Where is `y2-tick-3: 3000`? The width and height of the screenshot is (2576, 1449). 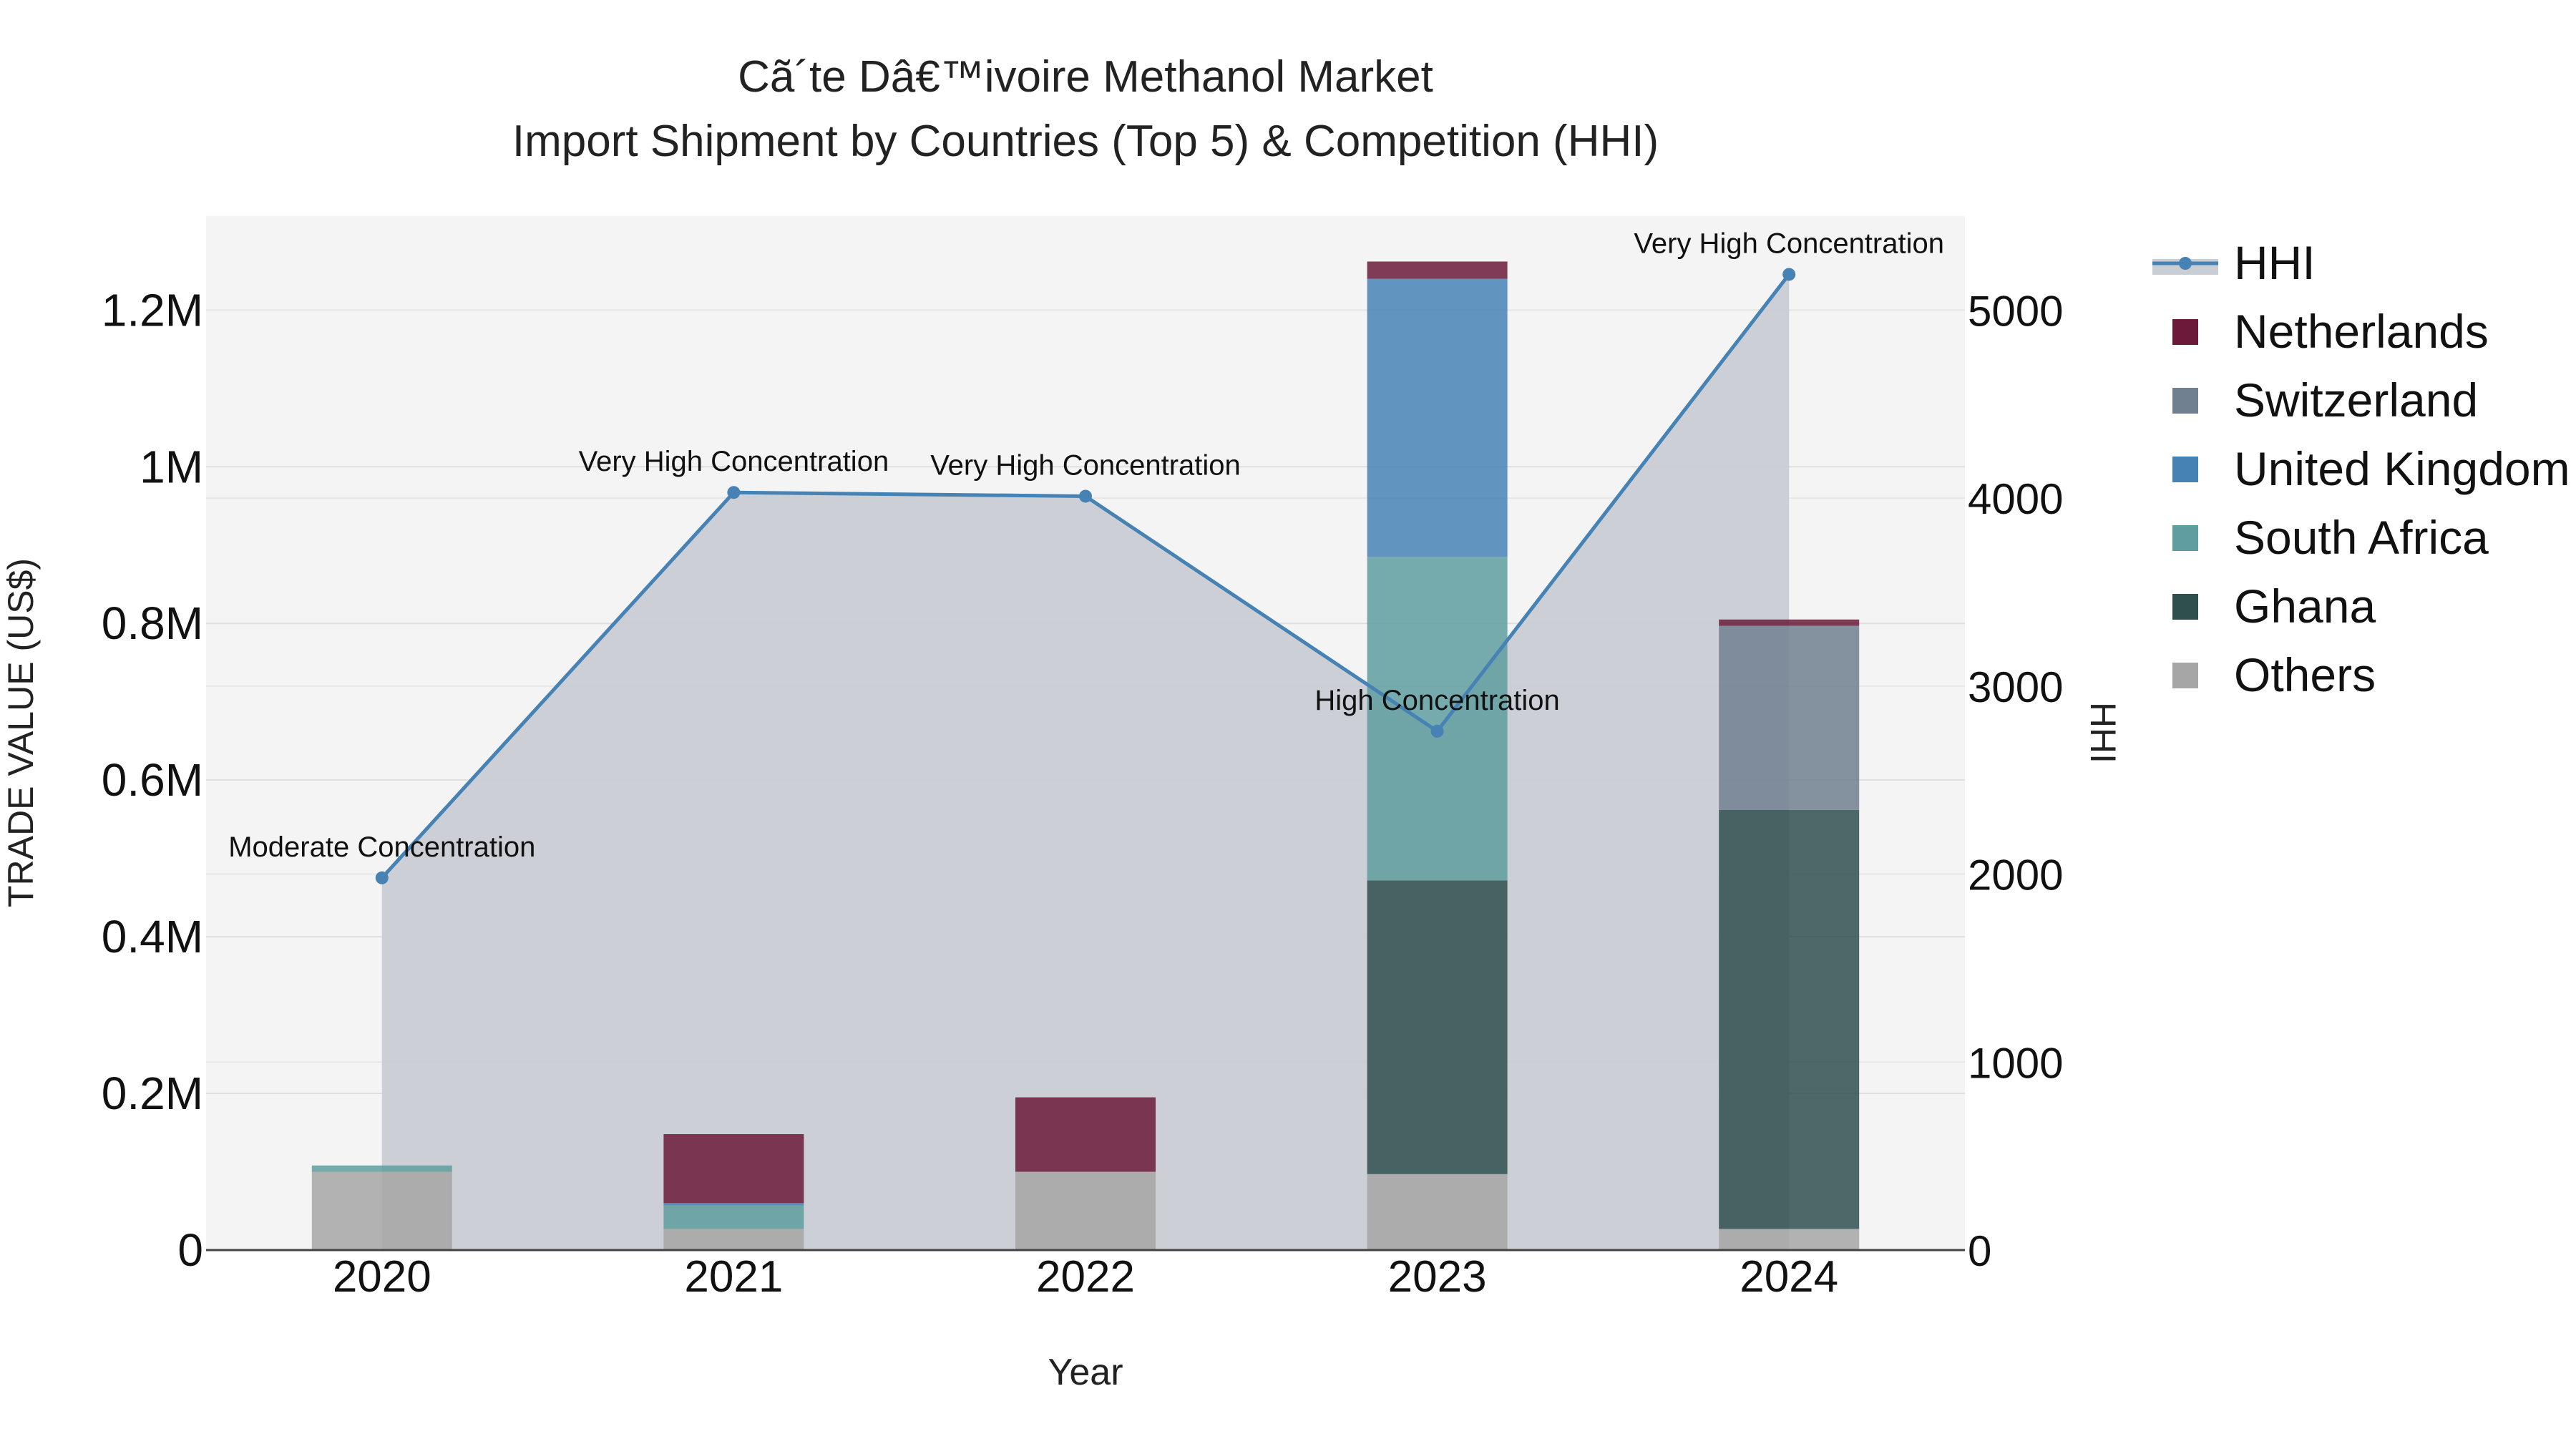 y2-tick-3: 3000 is located at coordinates (2015, 687).